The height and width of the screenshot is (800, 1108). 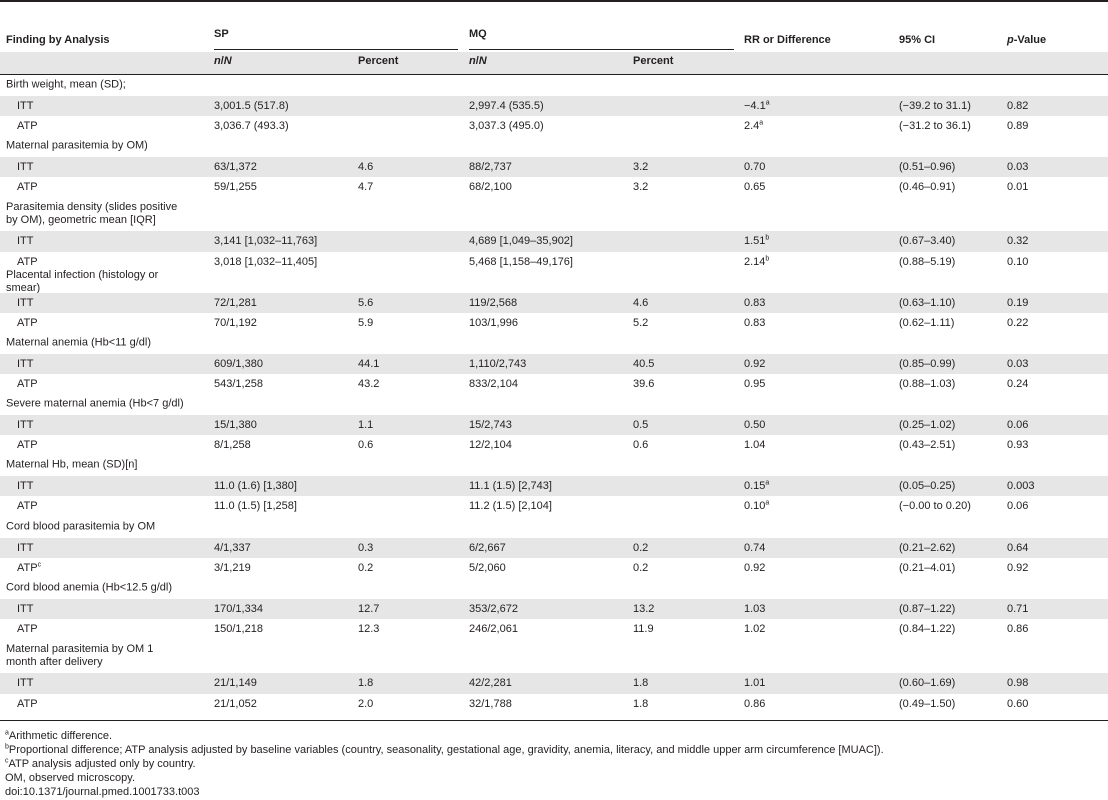 I want to click on ci-cell: (0.21–2.62), so click(x=927, y=548).